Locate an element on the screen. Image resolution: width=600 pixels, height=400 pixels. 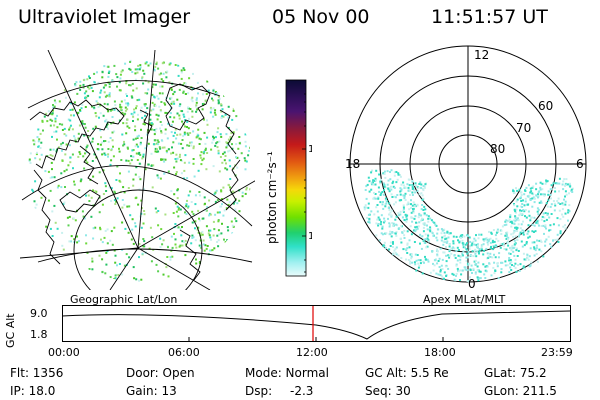
gain-info: Gain: 13 is located at coordinates (151, 391).